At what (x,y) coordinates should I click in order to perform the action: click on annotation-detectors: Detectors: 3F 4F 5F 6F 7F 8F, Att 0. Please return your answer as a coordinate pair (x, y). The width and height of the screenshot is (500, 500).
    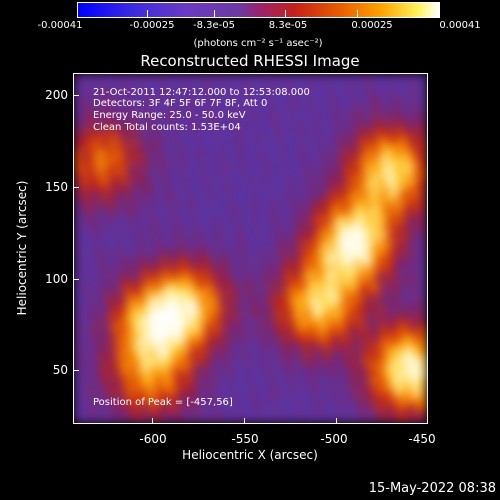
    Looking at the image, I should click on (180, 103).